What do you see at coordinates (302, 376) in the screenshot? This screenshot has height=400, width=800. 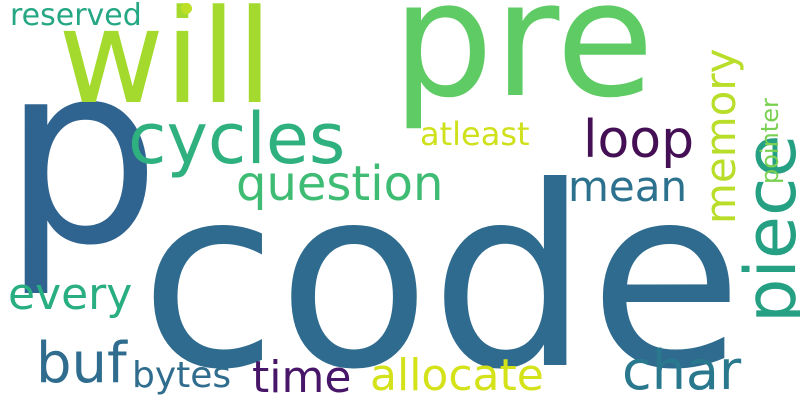 I see `word-time: time` at bounding box center [302, 376].